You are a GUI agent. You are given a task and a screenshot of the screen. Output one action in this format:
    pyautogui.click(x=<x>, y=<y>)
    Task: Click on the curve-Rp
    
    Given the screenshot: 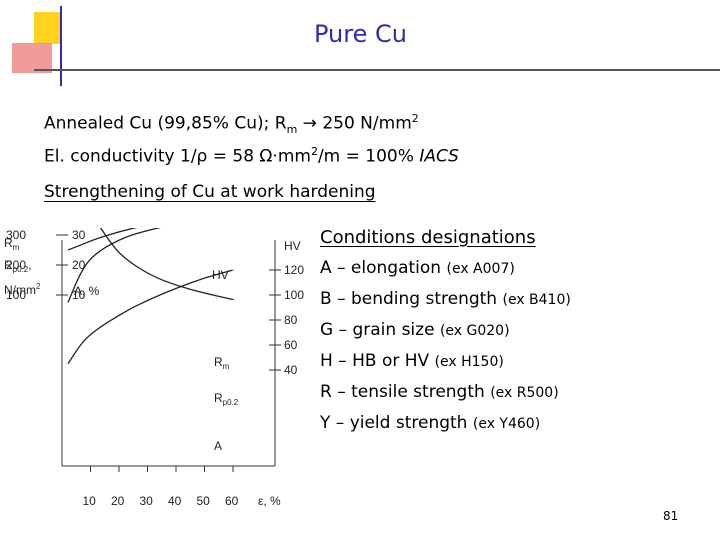 What is the action you would take?
    pyautogui.click(x=114, y=265)
    